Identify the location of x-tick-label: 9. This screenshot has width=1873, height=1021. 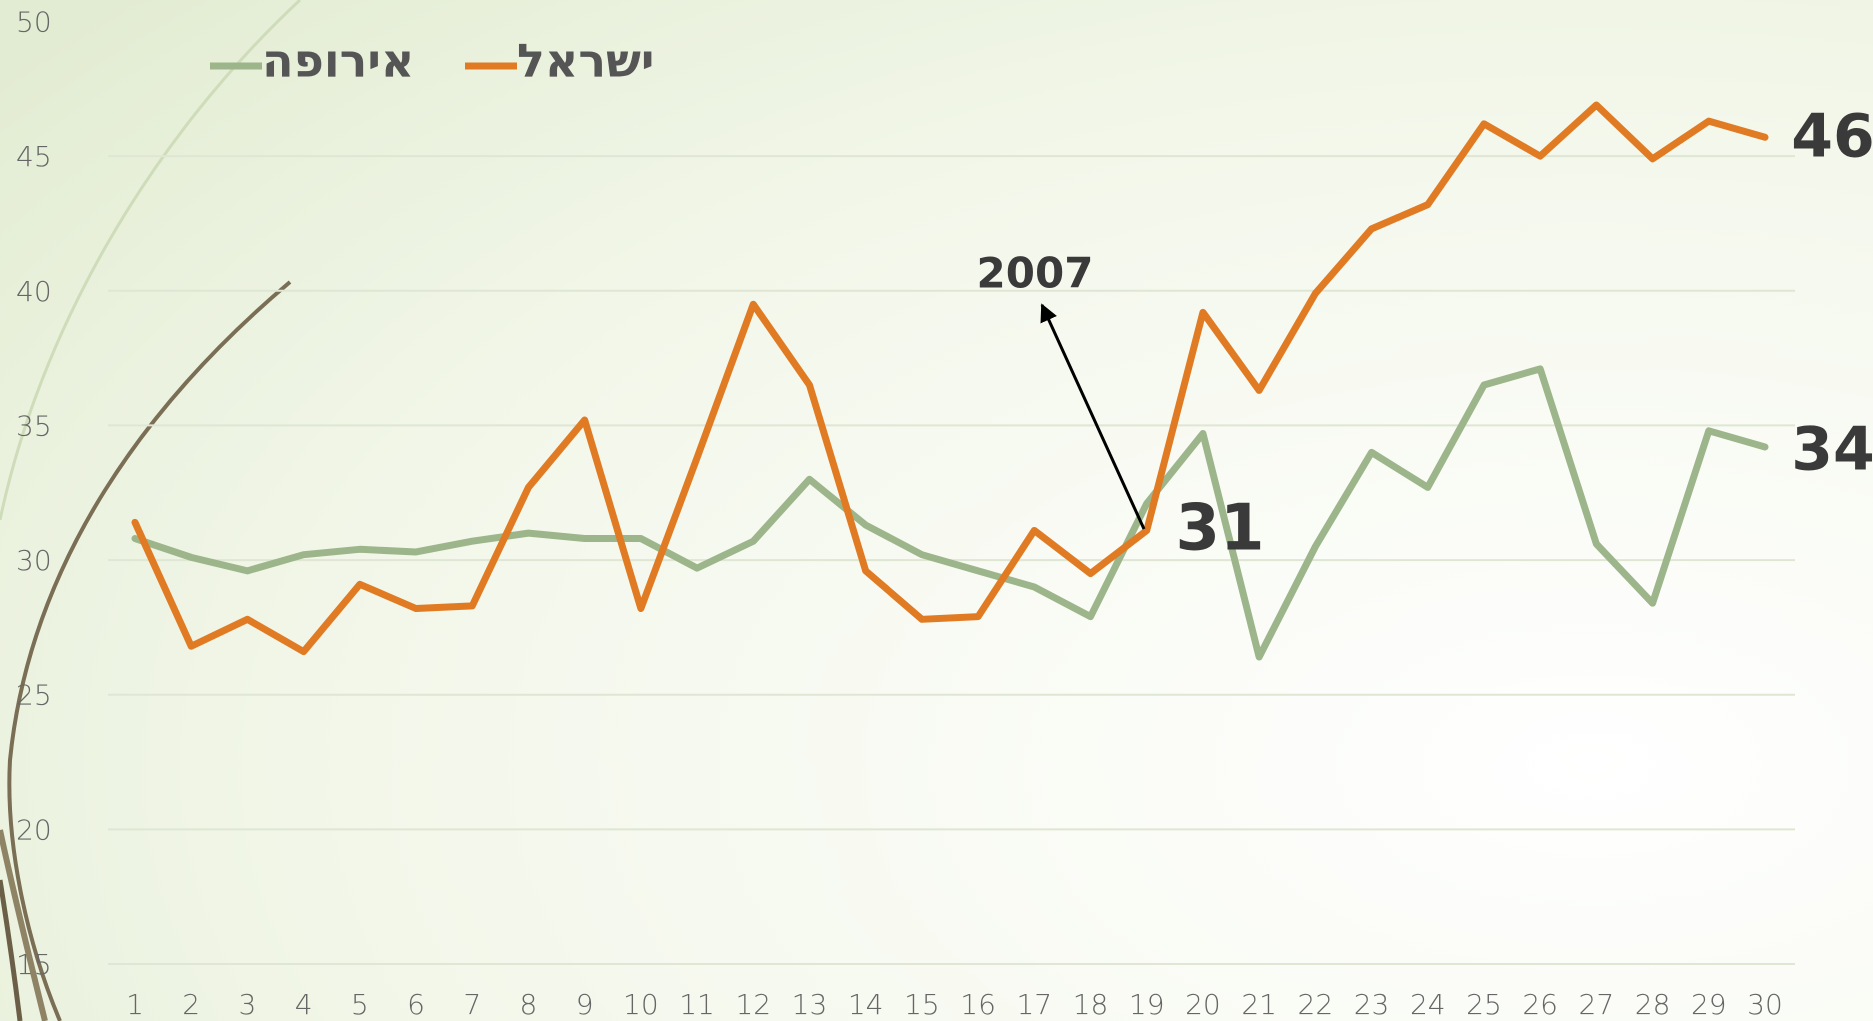
(585, 1004).